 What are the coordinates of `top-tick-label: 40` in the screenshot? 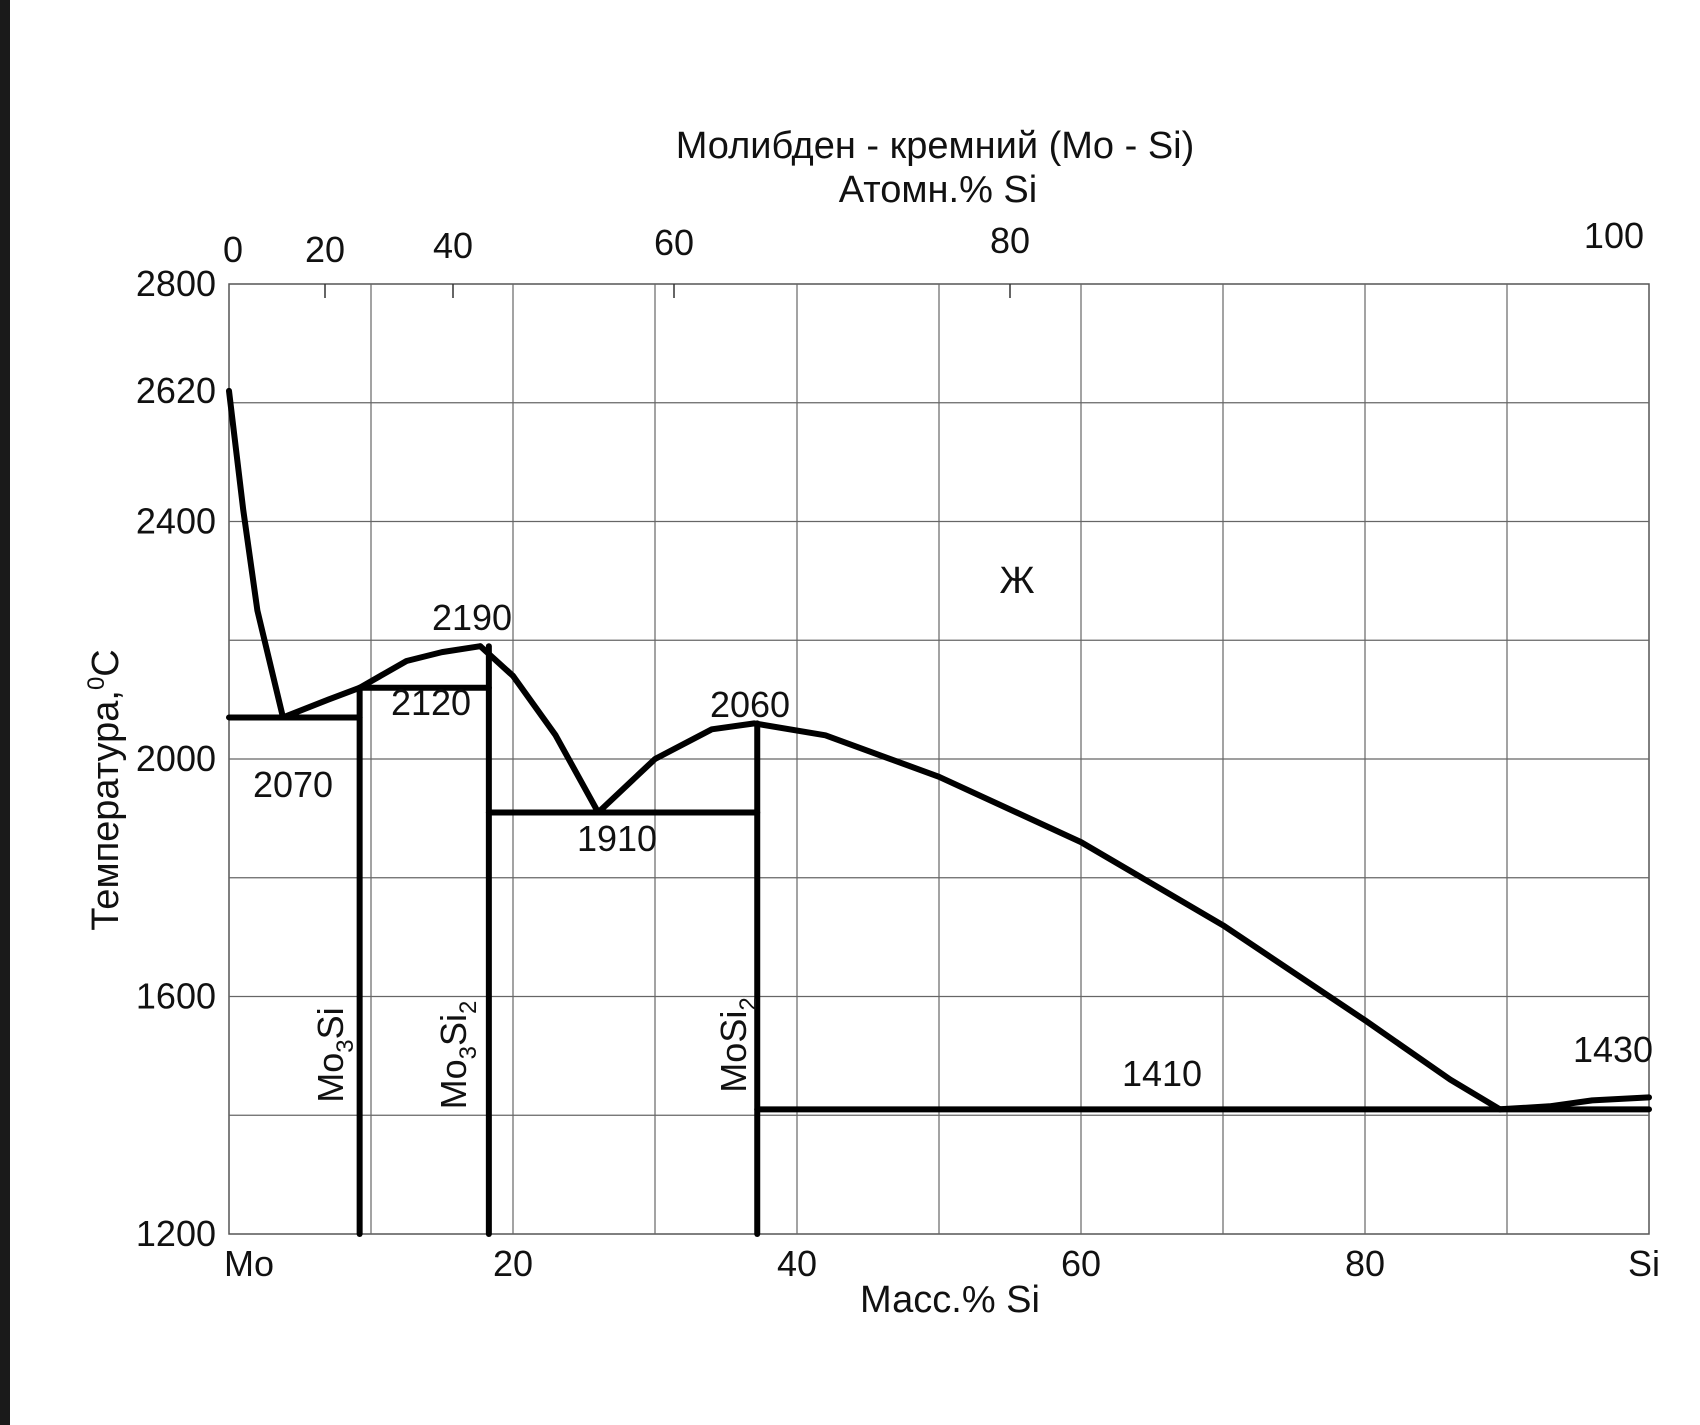 It's located at (453, 245).